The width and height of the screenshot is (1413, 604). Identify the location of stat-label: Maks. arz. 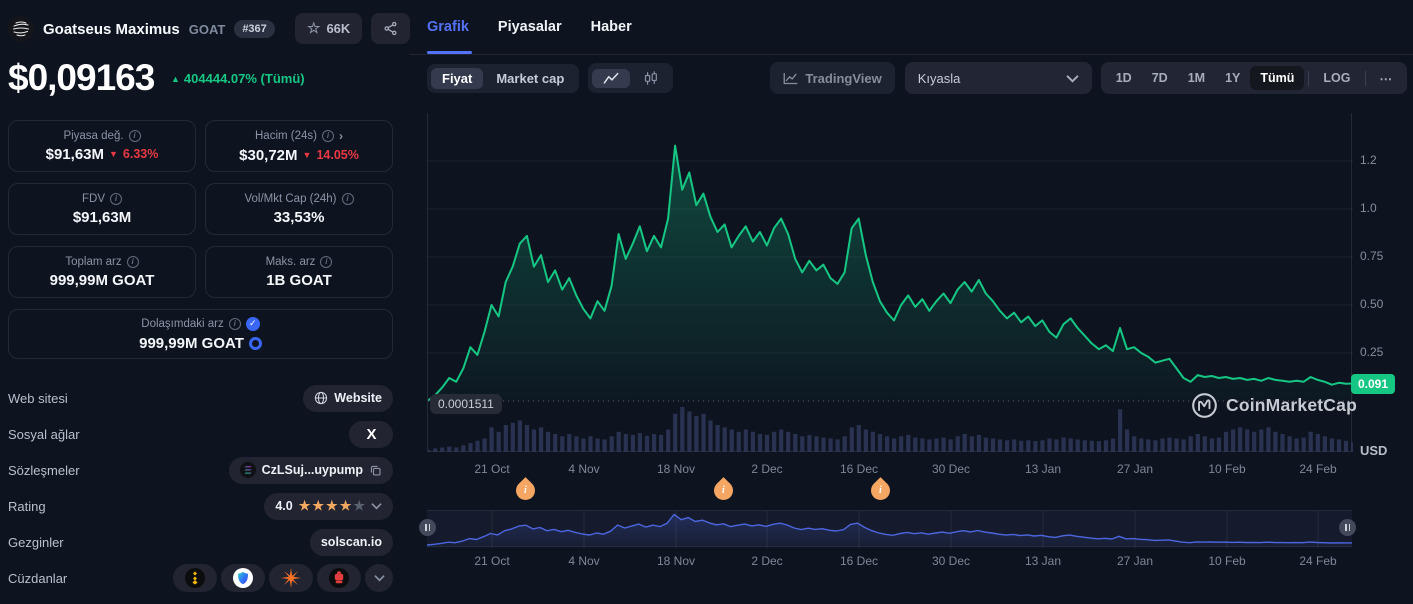
(290, 261).